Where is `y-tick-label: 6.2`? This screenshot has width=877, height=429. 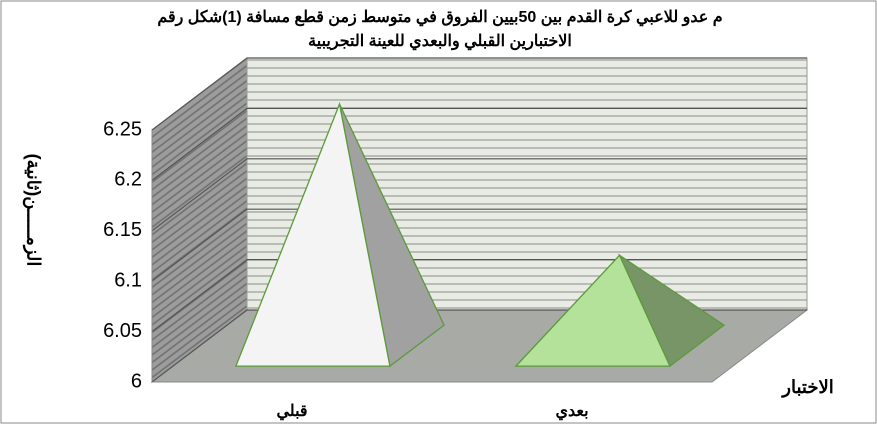
y-tick-label: 6.2 is located at coordinates (128, 180).